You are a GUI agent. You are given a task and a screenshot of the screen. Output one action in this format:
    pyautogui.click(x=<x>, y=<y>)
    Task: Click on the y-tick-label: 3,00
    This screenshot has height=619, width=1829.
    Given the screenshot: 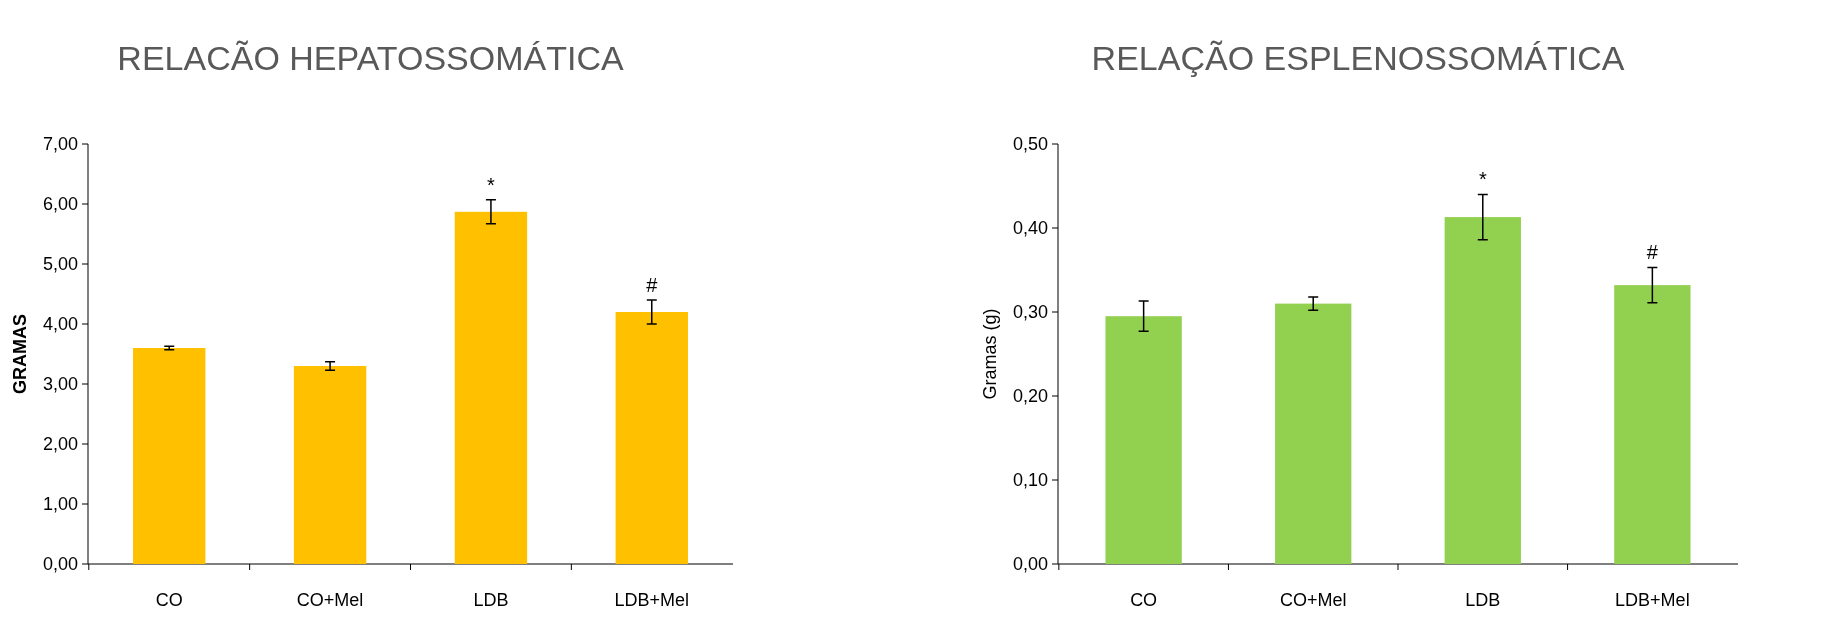 What is the action you would take?
    pyautogui.click(x=60, y=384)
    